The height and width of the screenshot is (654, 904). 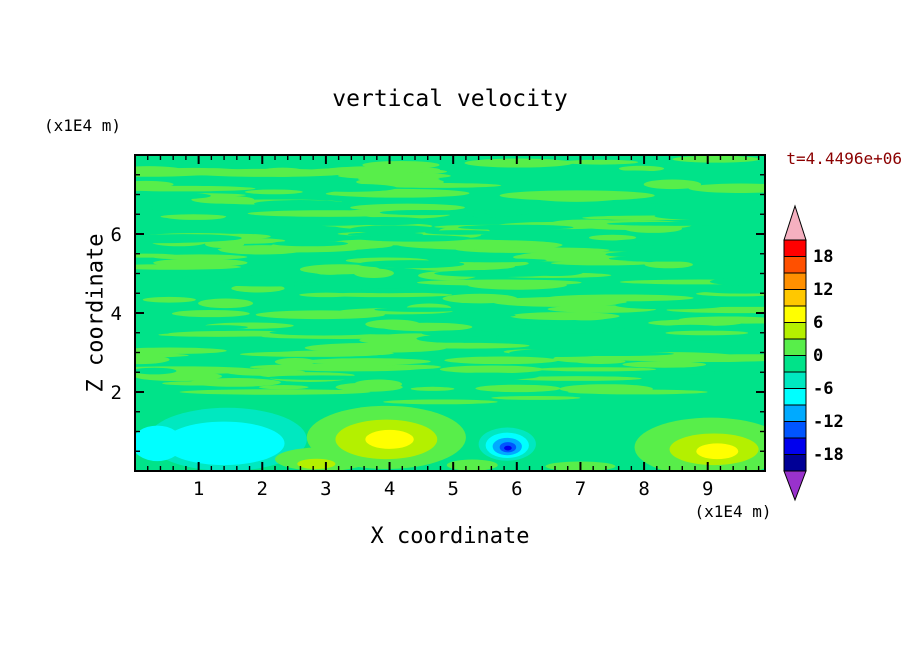 What do you see at coordinates (643, 489) in the screenshot?
I see `x-tick-label: 8` at bounding box center [643, 489].